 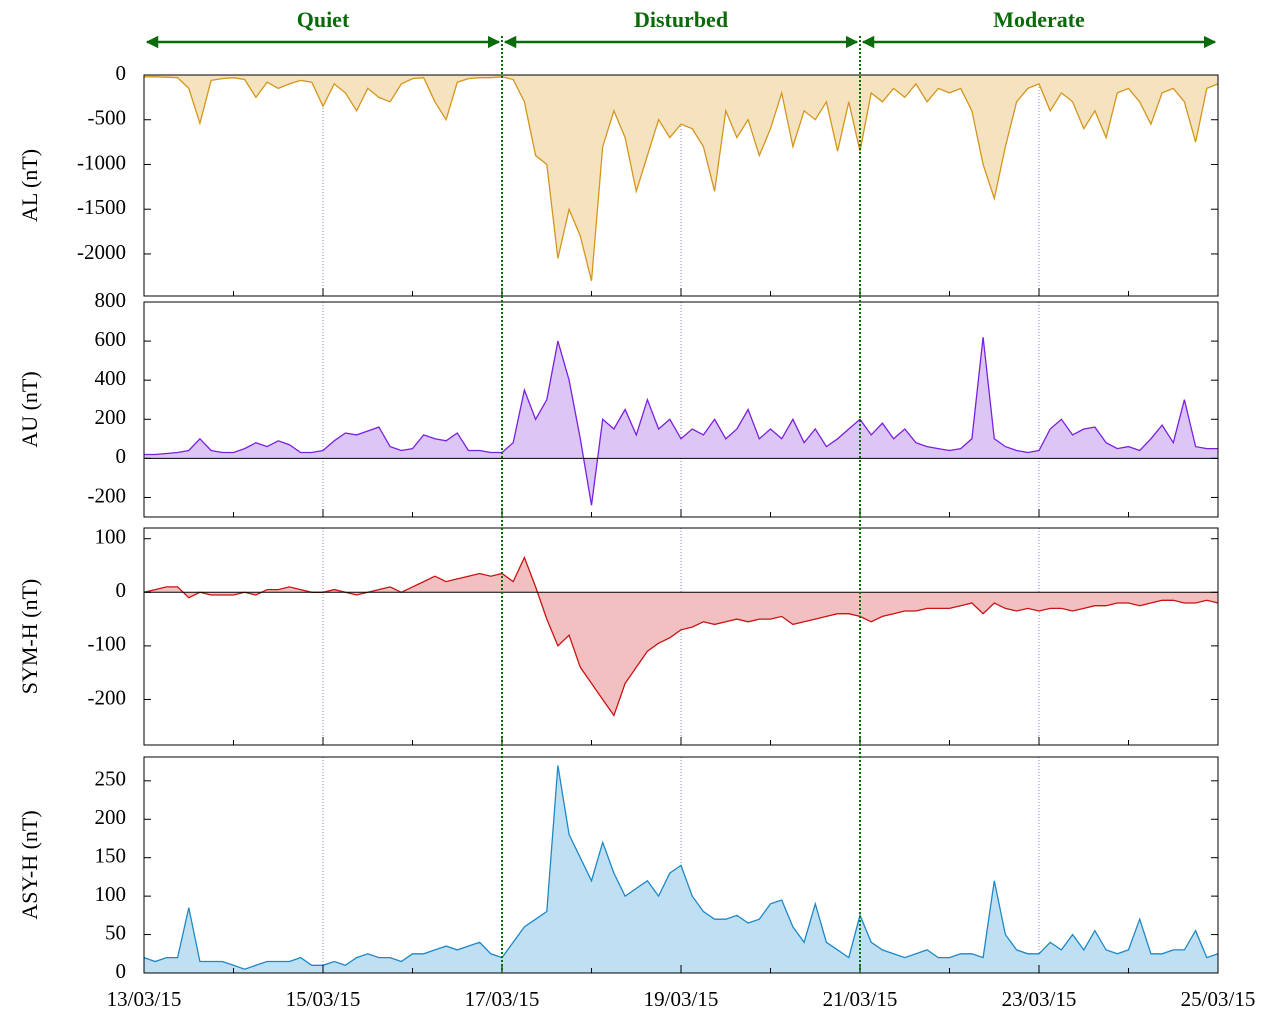 What do you see at coordinates (860, 999) in the screenshot?
I see `x-tick-label: 21/03/15` at bounding box center [860, 999].